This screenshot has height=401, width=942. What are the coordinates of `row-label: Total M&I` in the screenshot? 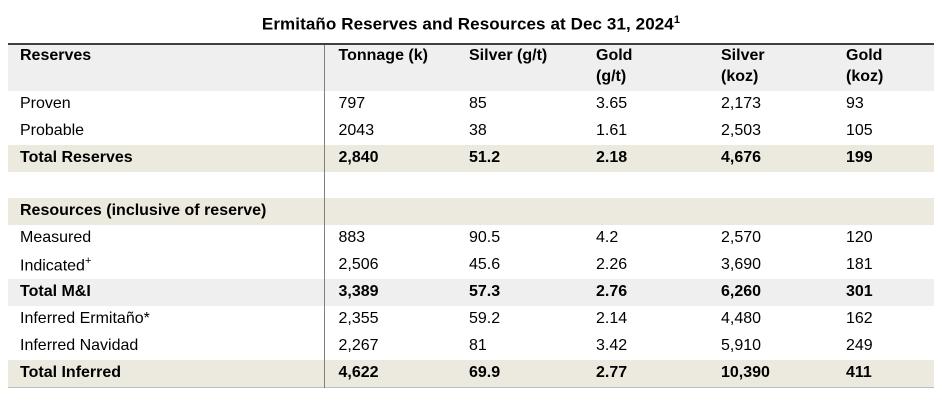 It's located at (166, 292).